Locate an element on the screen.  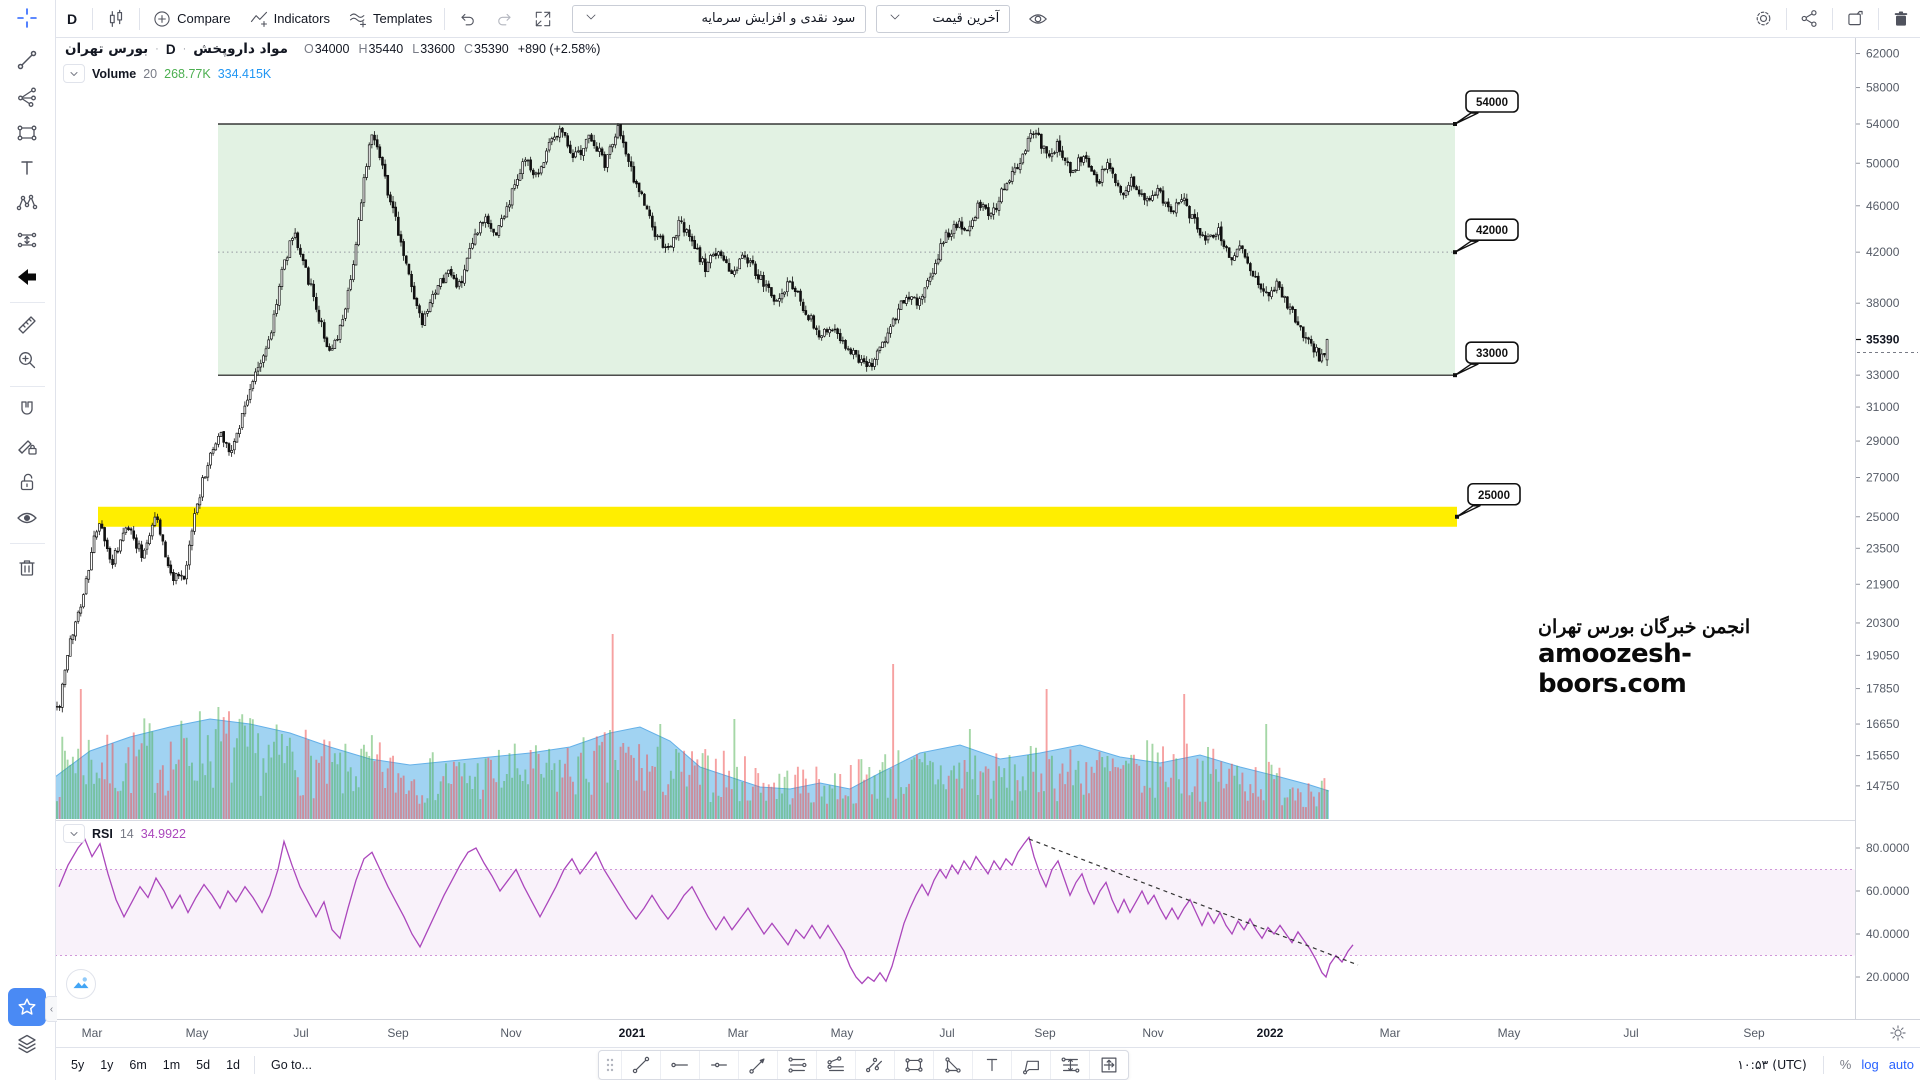
rectangle-tool-icon is located at coordinates (27, 133).